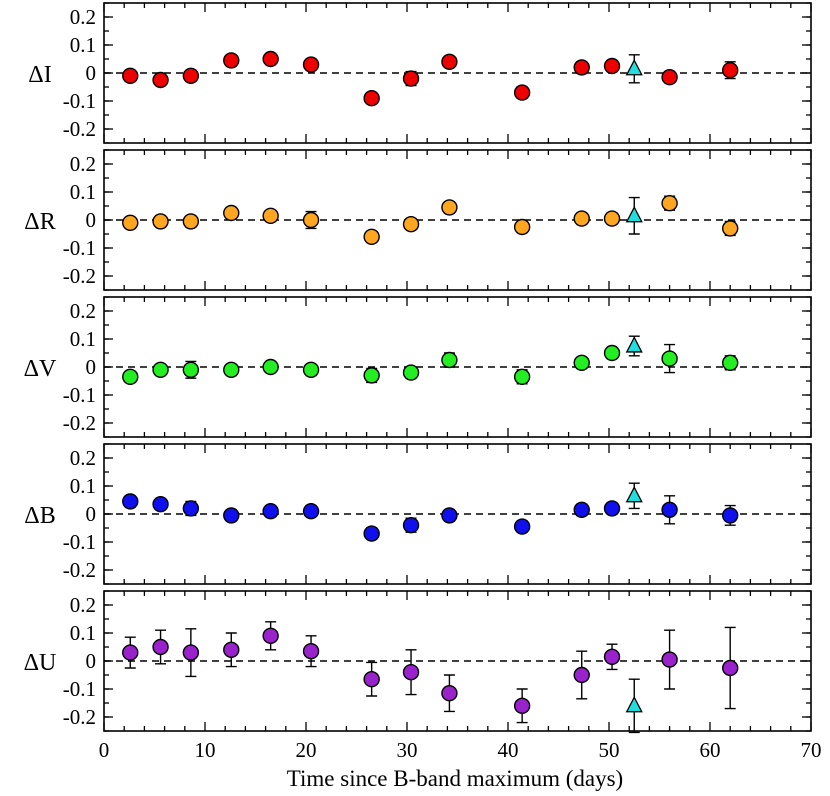 This screenshot has height=796, width=830. Describe the element at coordinates (407, 750) in the screenshot. I see `x-tick-label: 30` at that location.